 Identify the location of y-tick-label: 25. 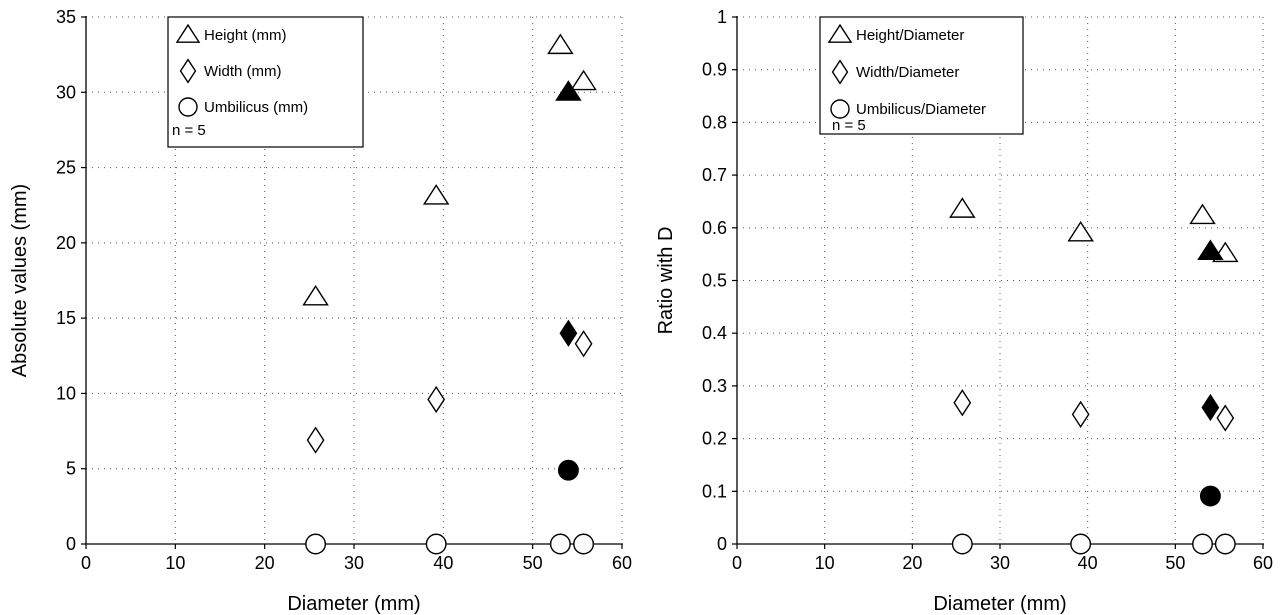
(66, 168).